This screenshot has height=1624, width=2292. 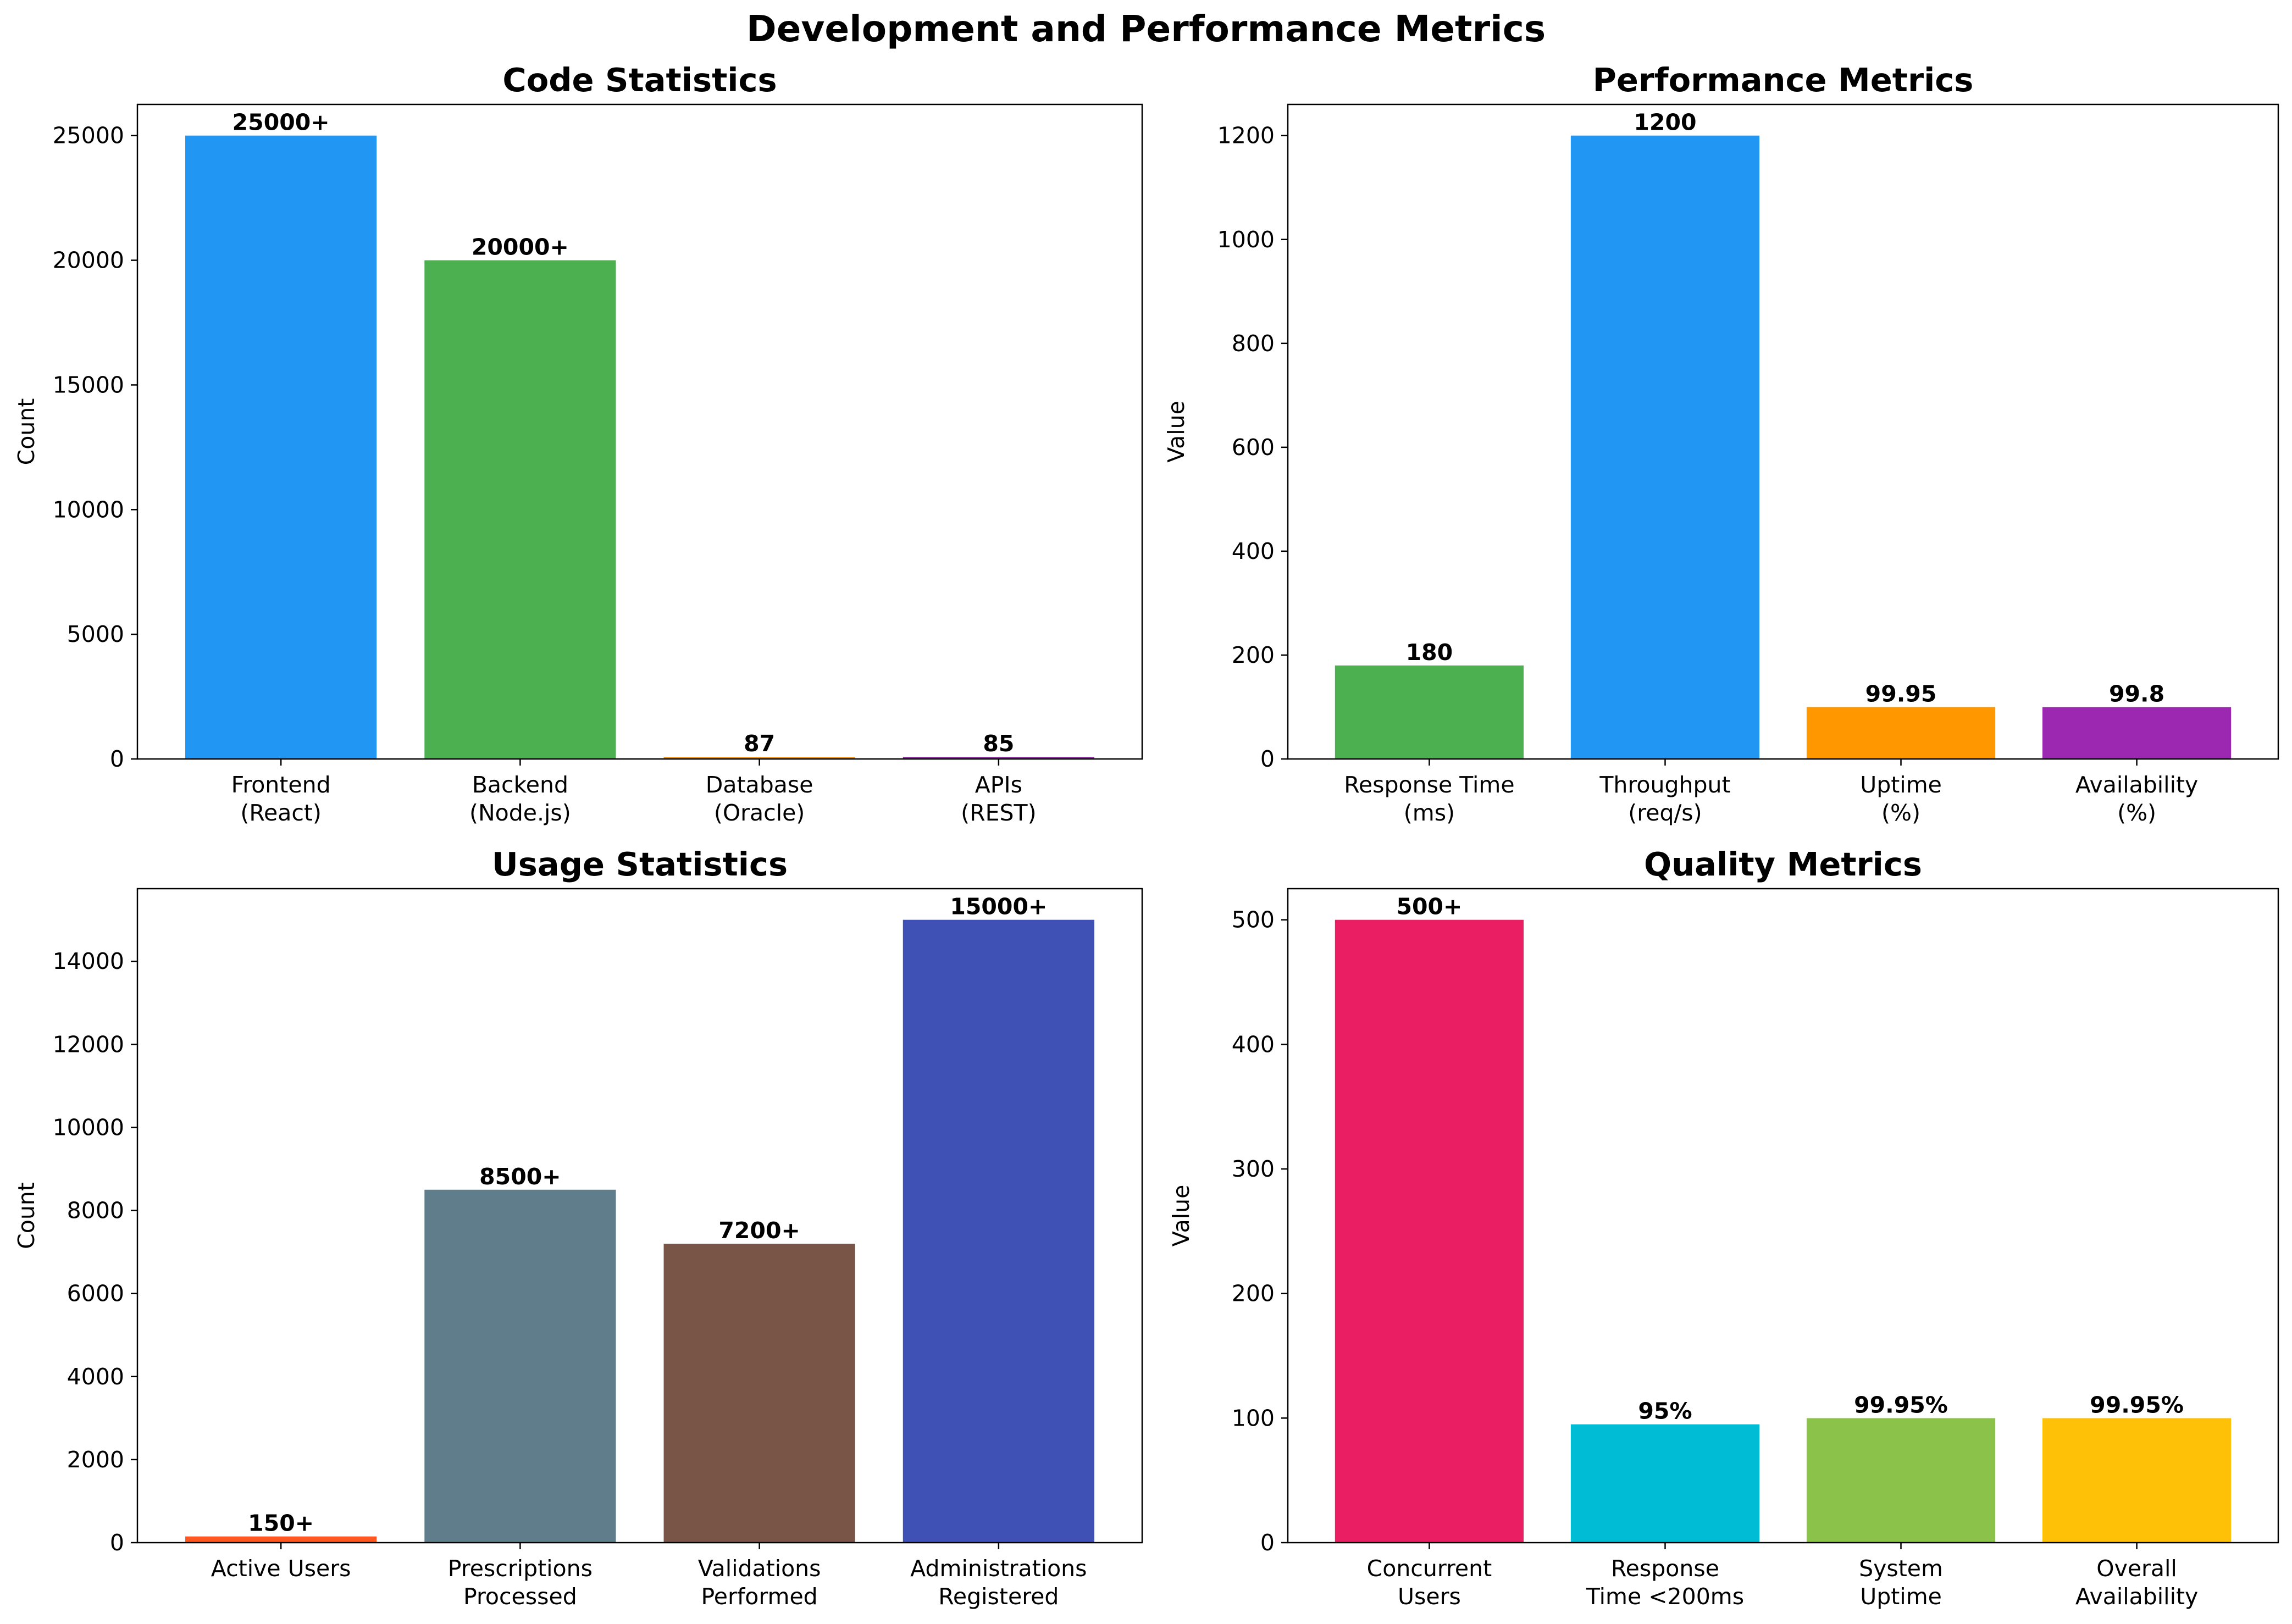 What do you see at coordinates (1429, 907) in the screenshot?
I see `data-label: 500+` at bounding box center [1429, 907].